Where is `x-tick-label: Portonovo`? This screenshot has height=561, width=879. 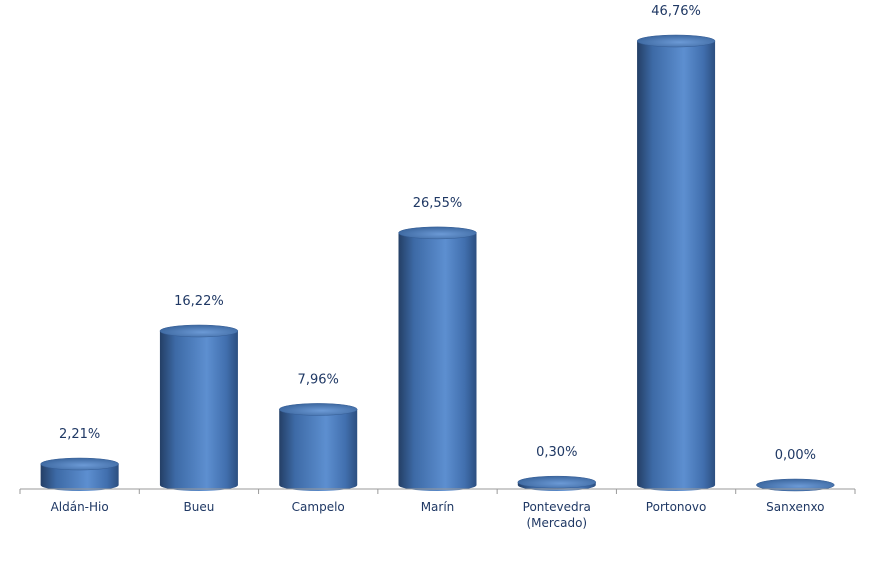 x-tick-label: Portonovo is located at coordinates (676, 507).